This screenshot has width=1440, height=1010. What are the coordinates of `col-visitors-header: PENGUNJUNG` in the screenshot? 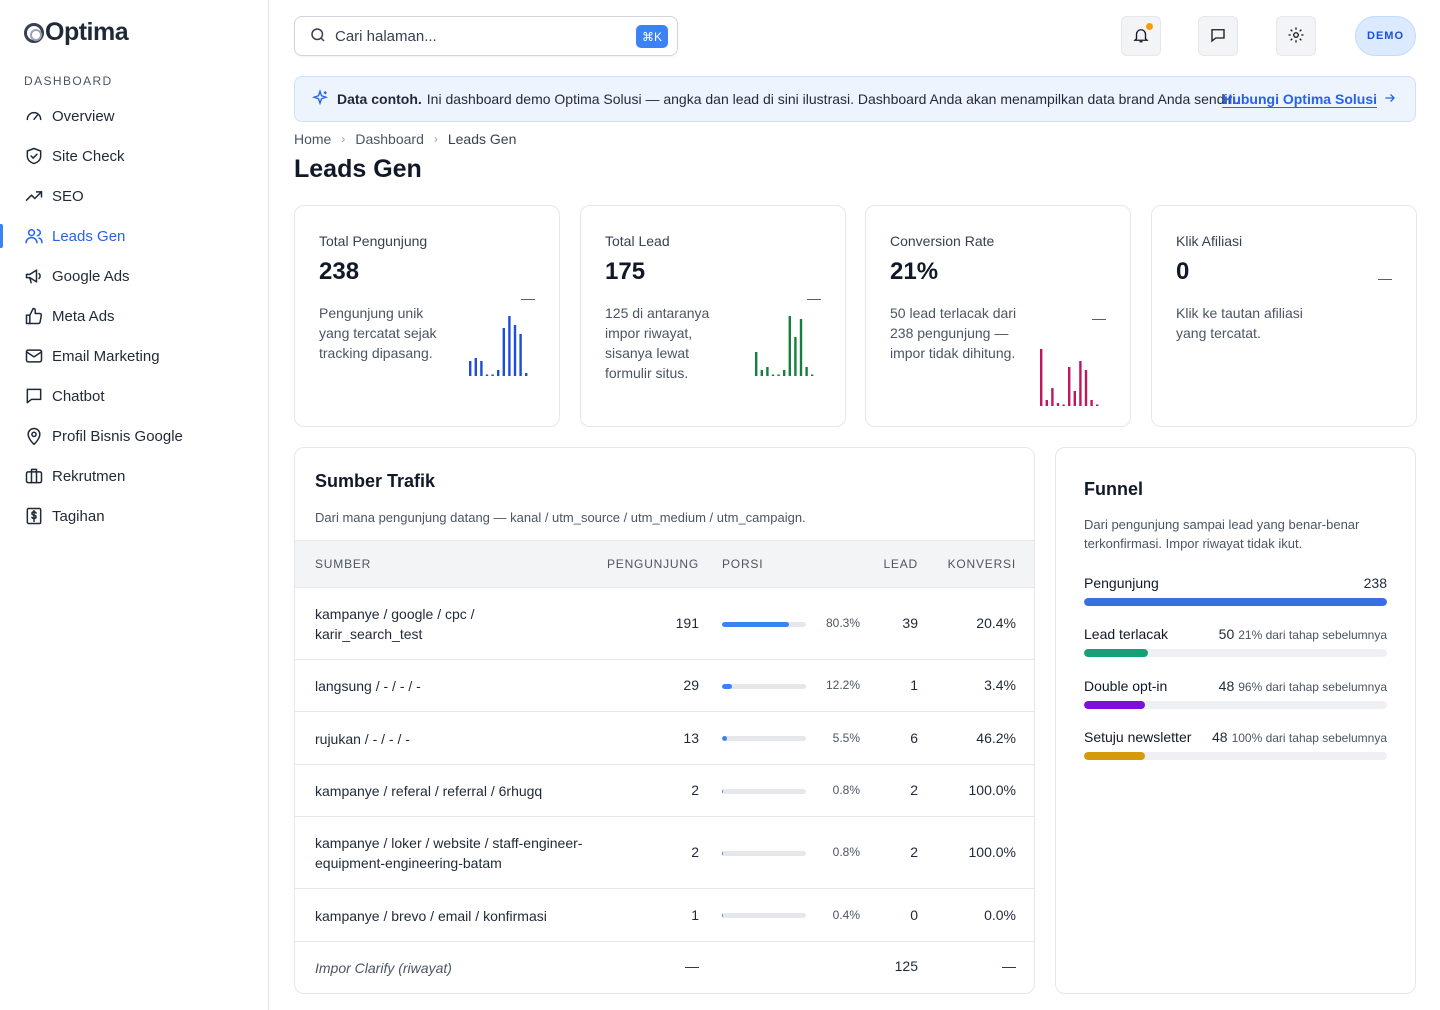 It's located at (652, 564).